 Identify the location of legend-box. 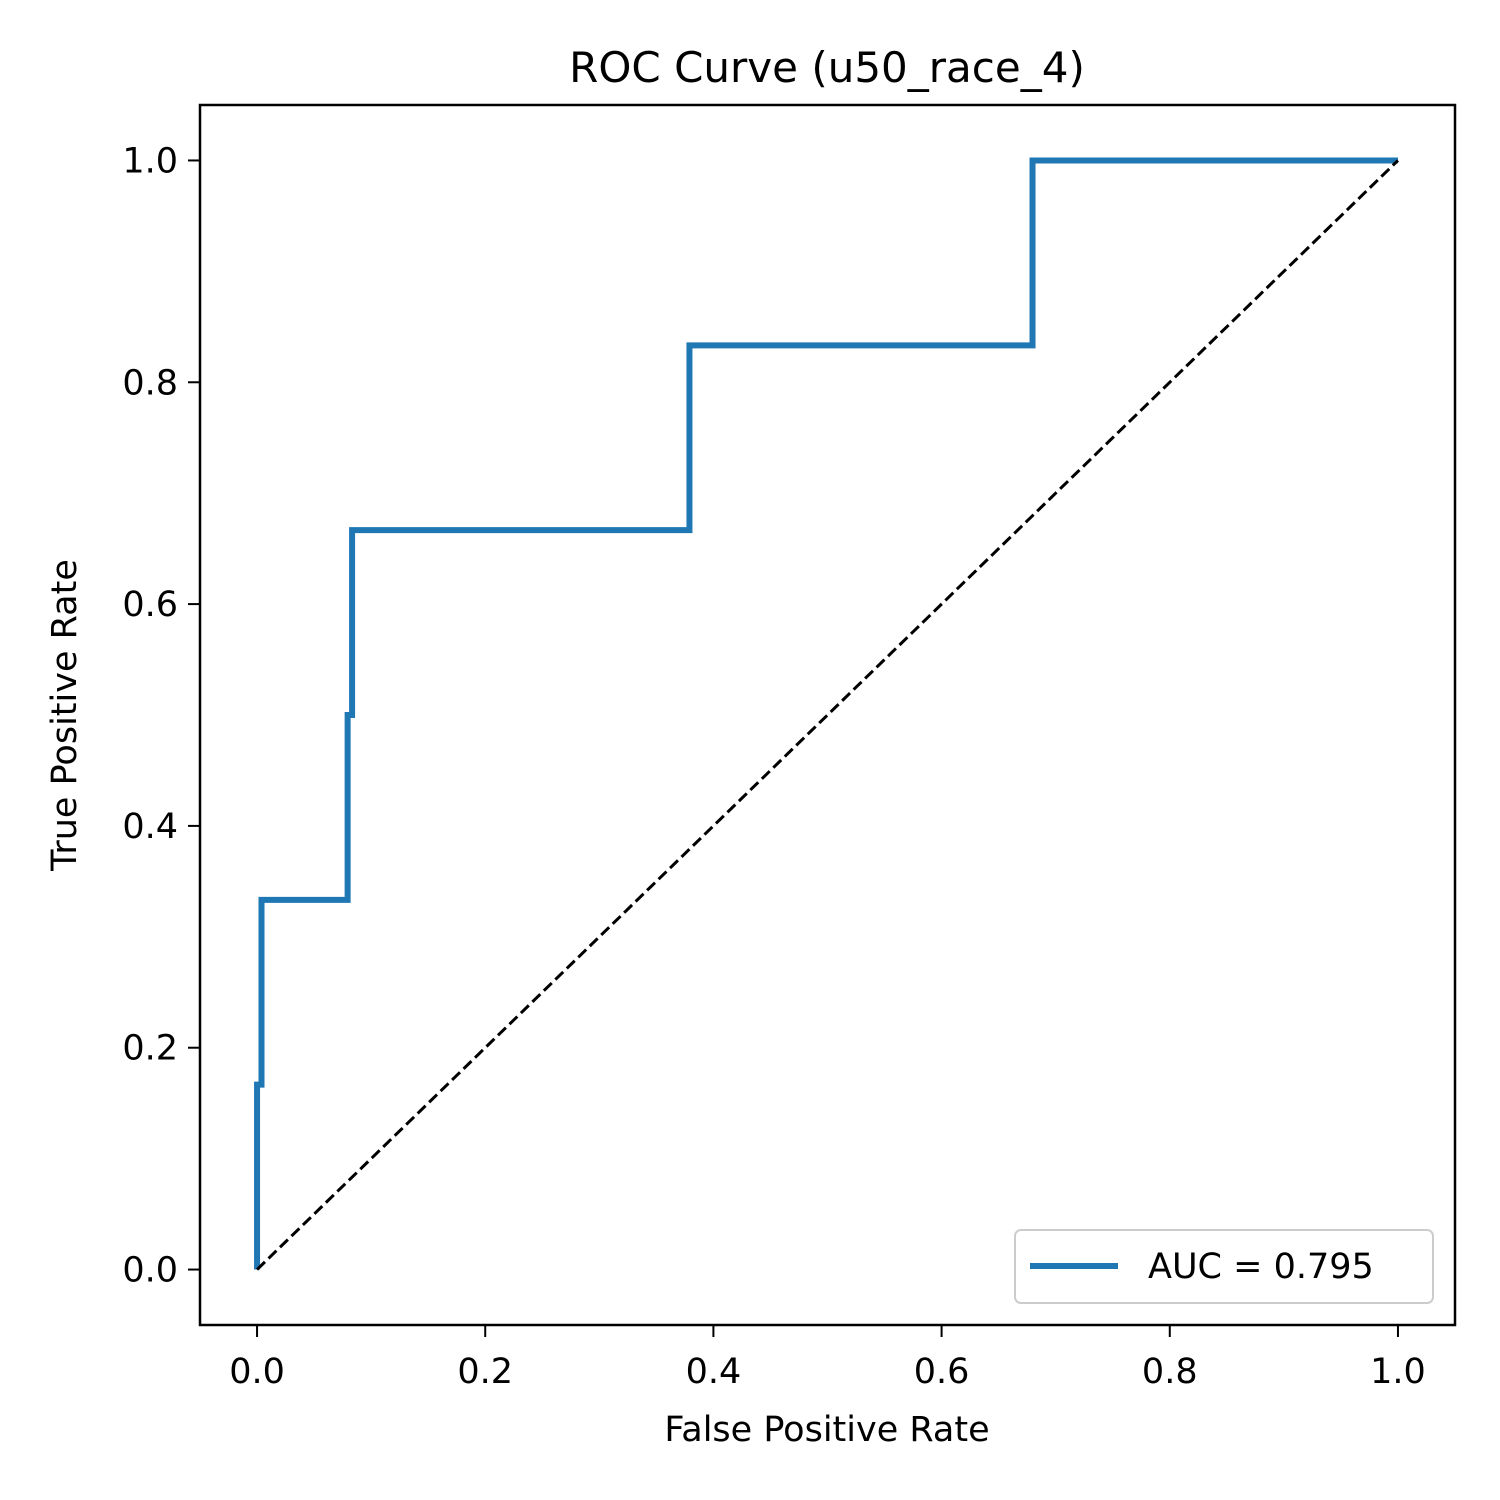
(1224, 1266).